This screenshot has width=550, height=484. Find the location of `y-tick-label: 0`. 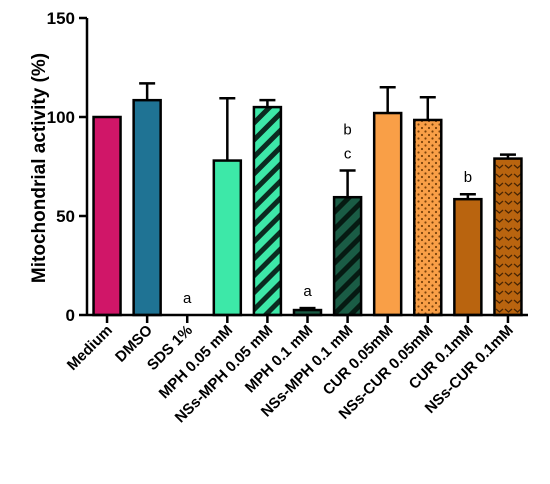

y-tick-label: 0 is located at coordinates (70, 315).